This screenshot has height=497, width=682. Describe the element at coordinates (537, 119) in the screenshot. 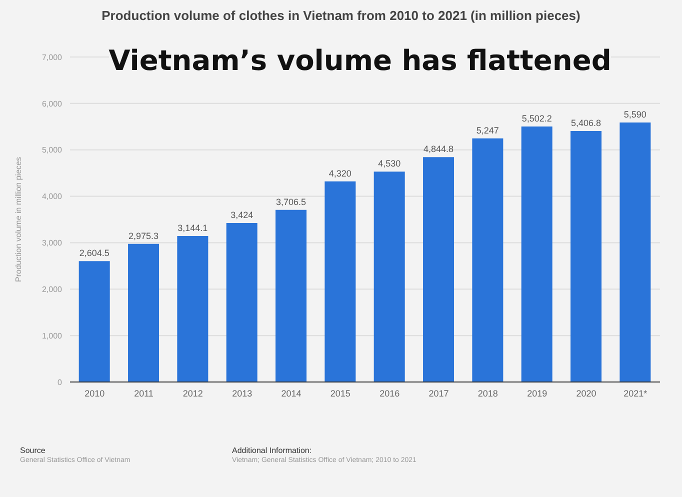

I see `data-label: 5,502.2` at that location.